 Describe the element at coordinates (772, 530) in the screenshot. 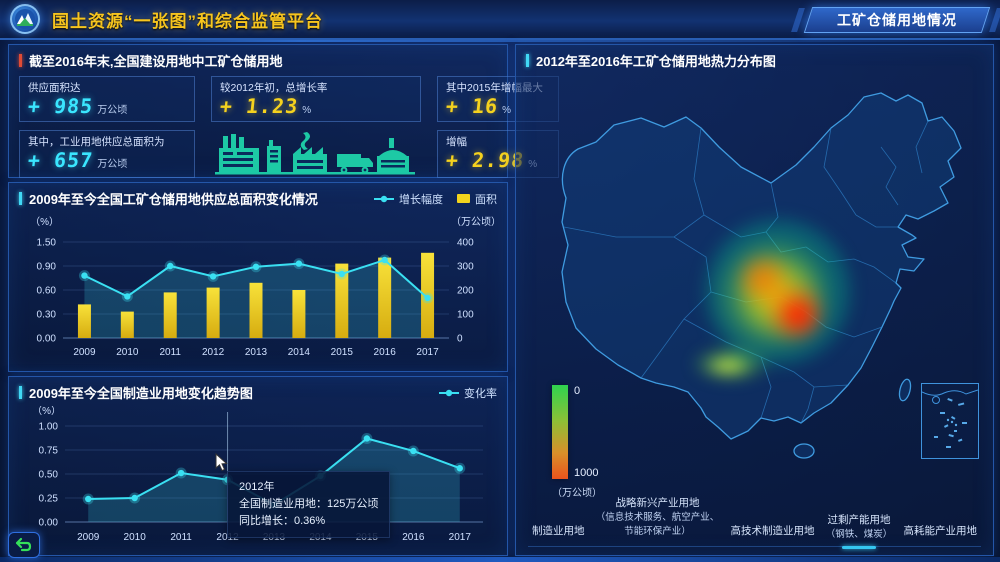

I see `tab-hightech-manufacturing-land: 高技术制造业用地` at that location.